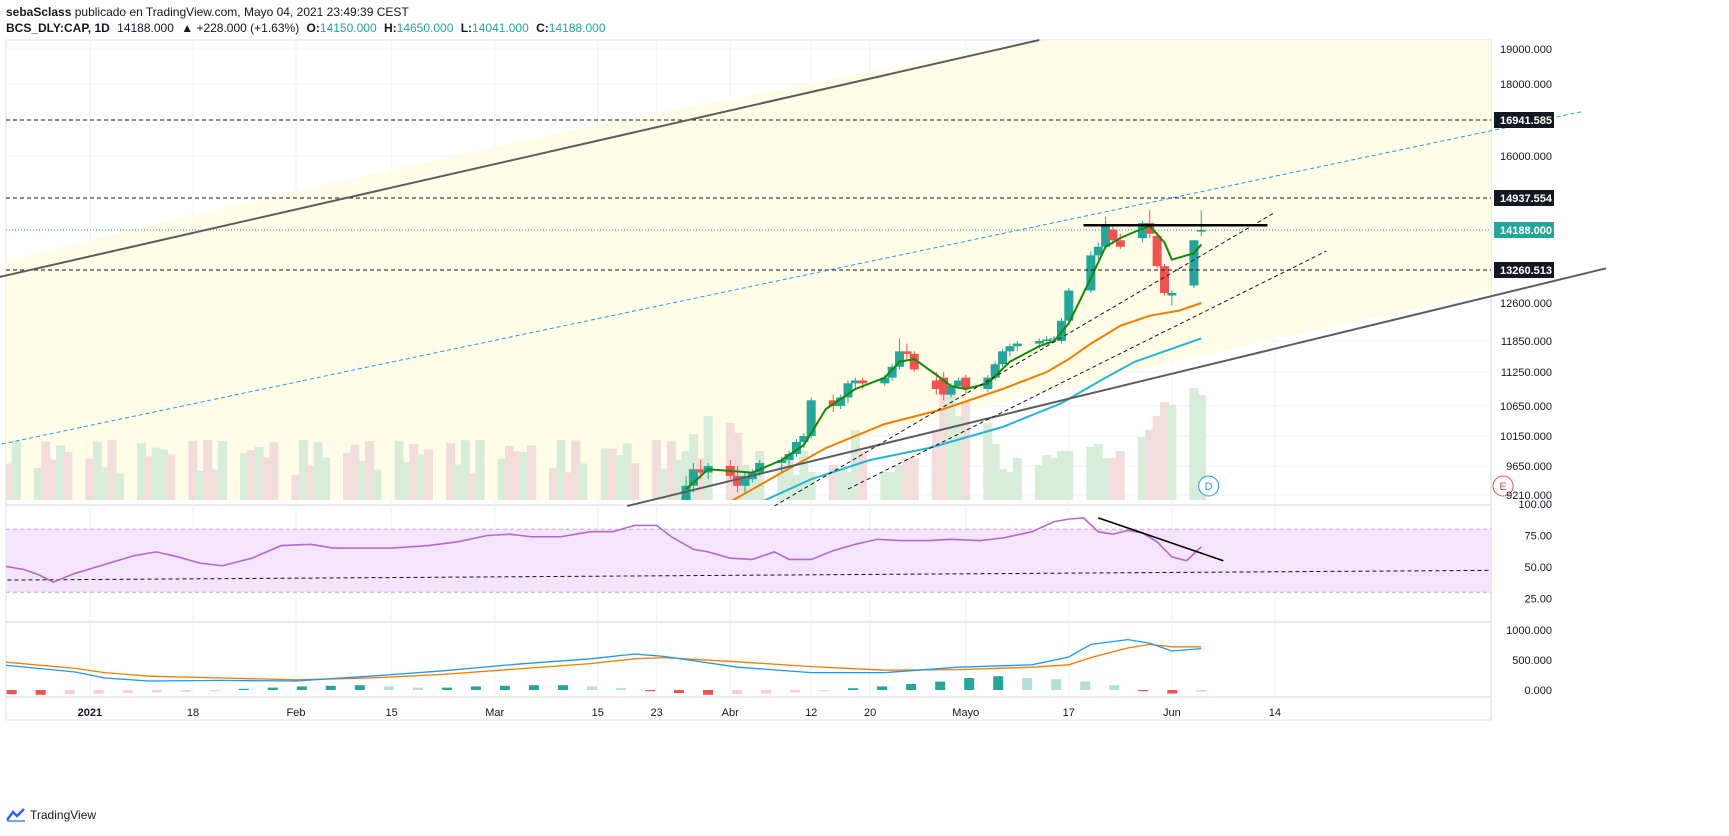 The image size is (1729, 836). I want to click on price-tick-label: 11850.000, so click(1526, 342).